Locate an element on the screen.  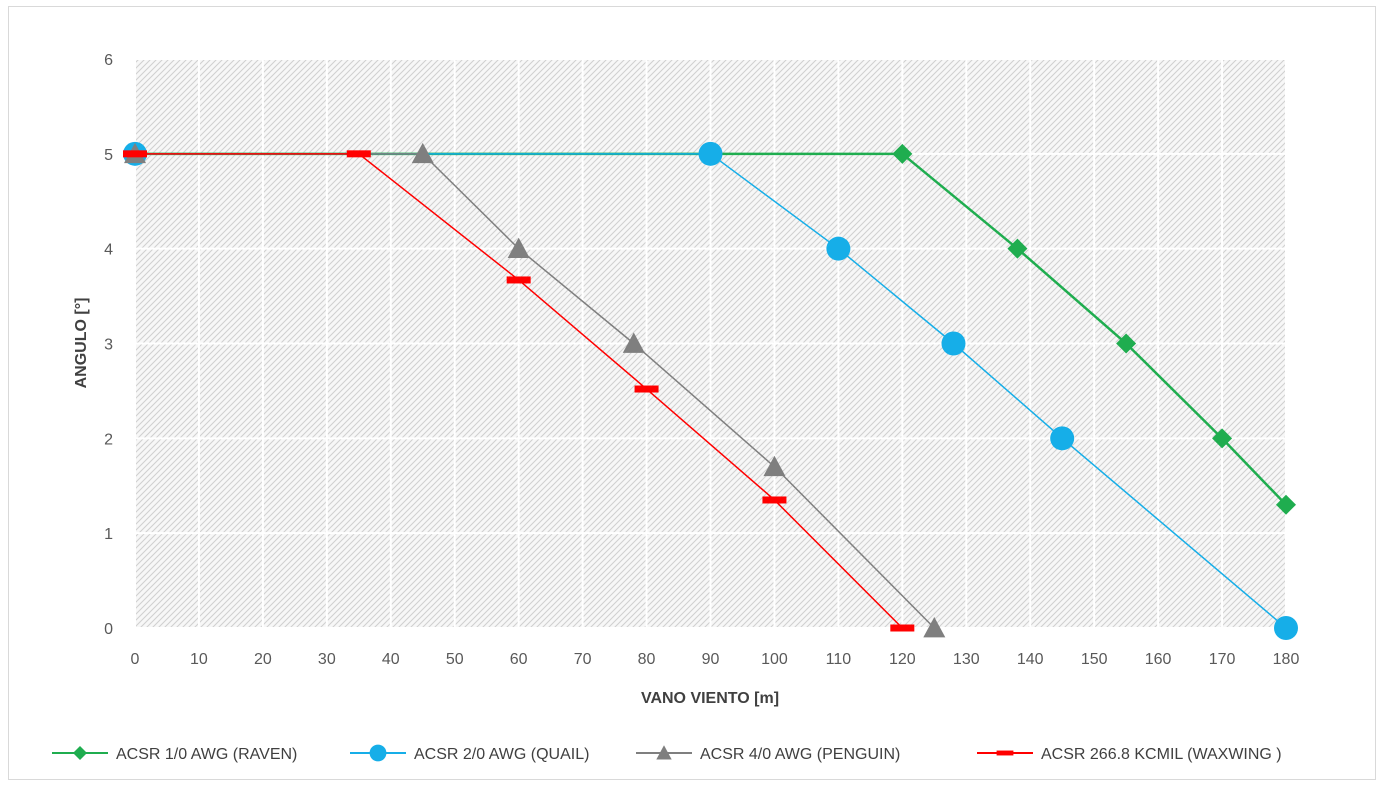
x-tick-label: 120 is located at coordinates (902, 659).